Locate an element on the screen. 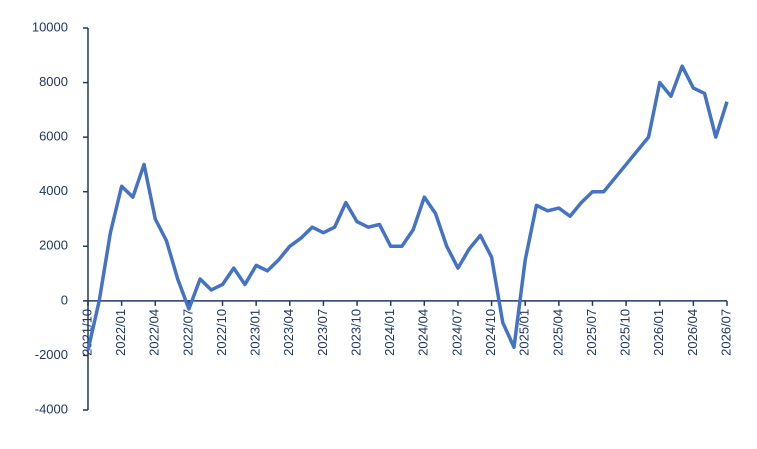 This screenshot has height=449, width=757. x-tick-label: 2023/07 is located at coordinates (322, 332).